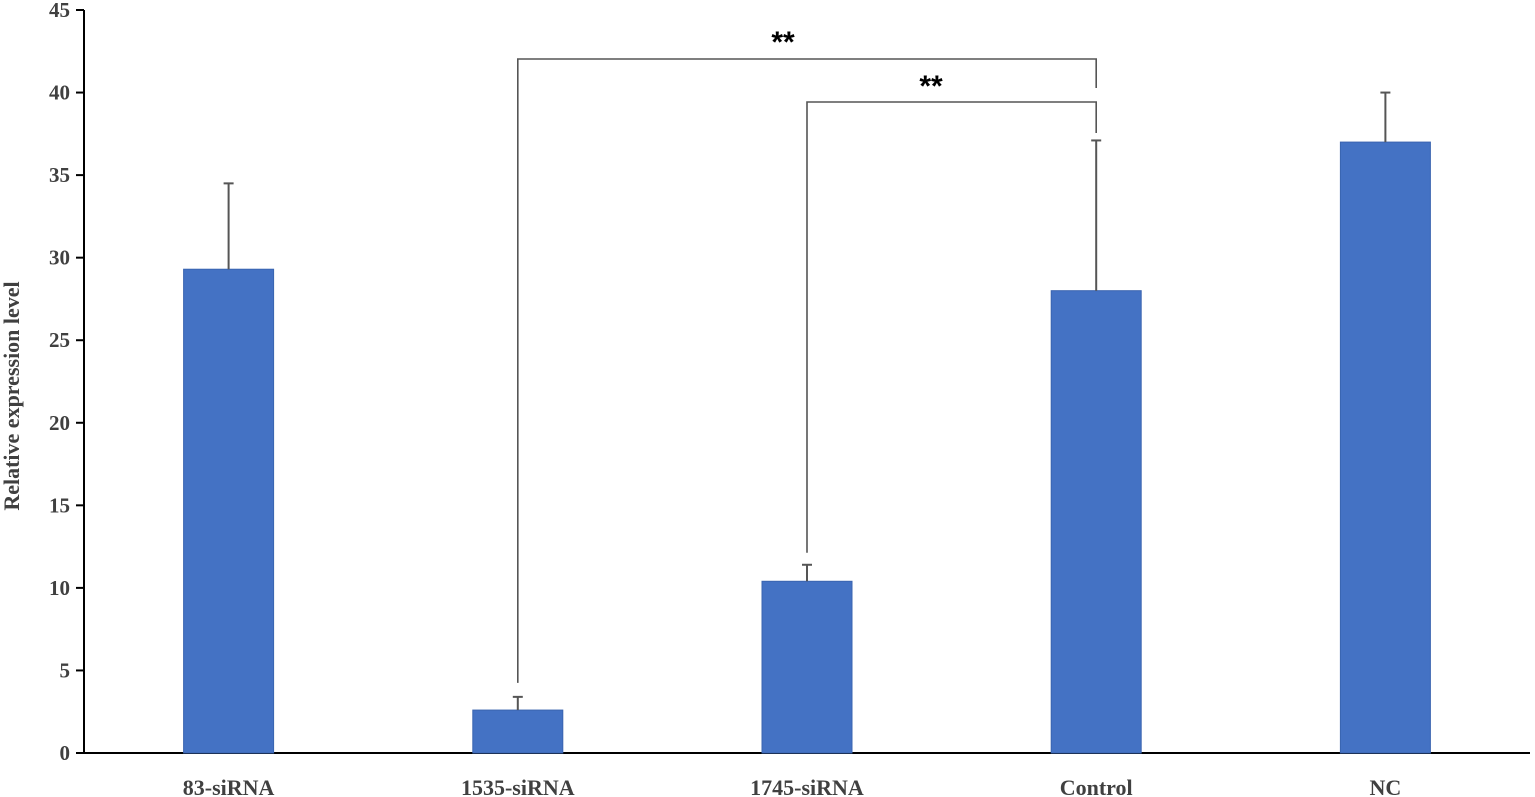 This screenshot has height=797, width=1535. I want to click on y-tick-label: 35, so click(59, 175).